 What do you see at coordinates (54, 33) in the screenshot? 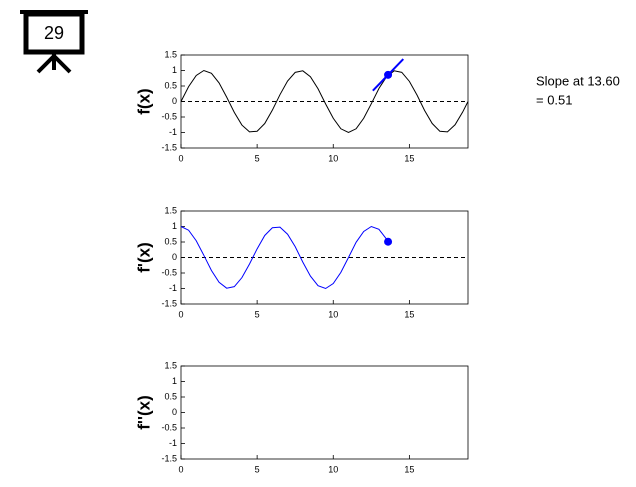
I see `badge-label: 29` at bounding box center [54, 33].